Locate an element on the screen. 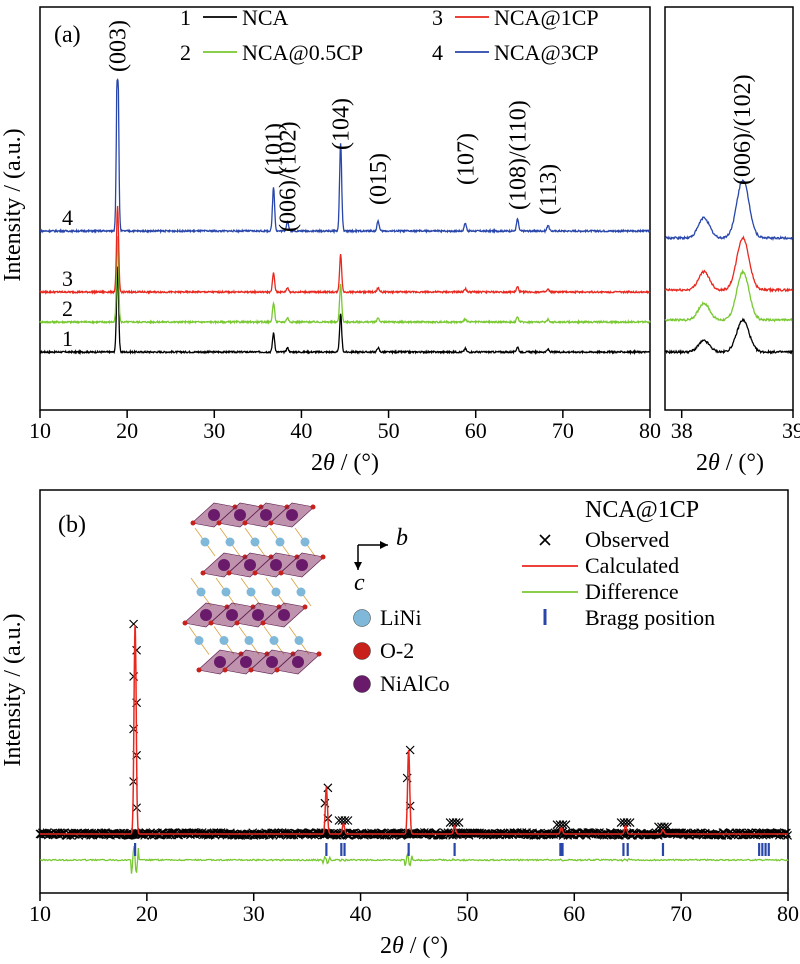 This screenshot has width=800, height=964. panel-zoom-x-label: 2θ / (°) is located at coordinates (730, 463).